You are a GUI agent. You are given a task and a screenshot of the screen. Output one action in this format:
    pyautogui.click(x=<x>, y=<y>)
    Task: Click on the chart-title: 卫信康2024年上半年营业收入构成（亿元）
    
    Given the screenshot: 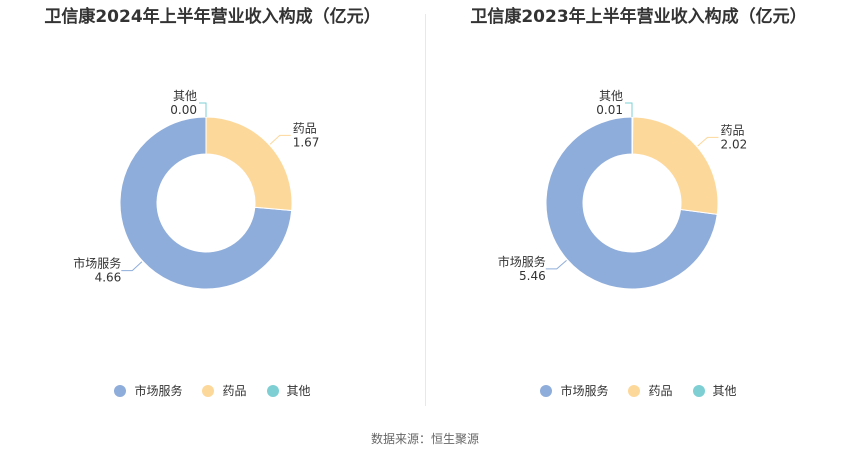 What is the action you would take?
    pyautogui.click(x=212, y=17)
    